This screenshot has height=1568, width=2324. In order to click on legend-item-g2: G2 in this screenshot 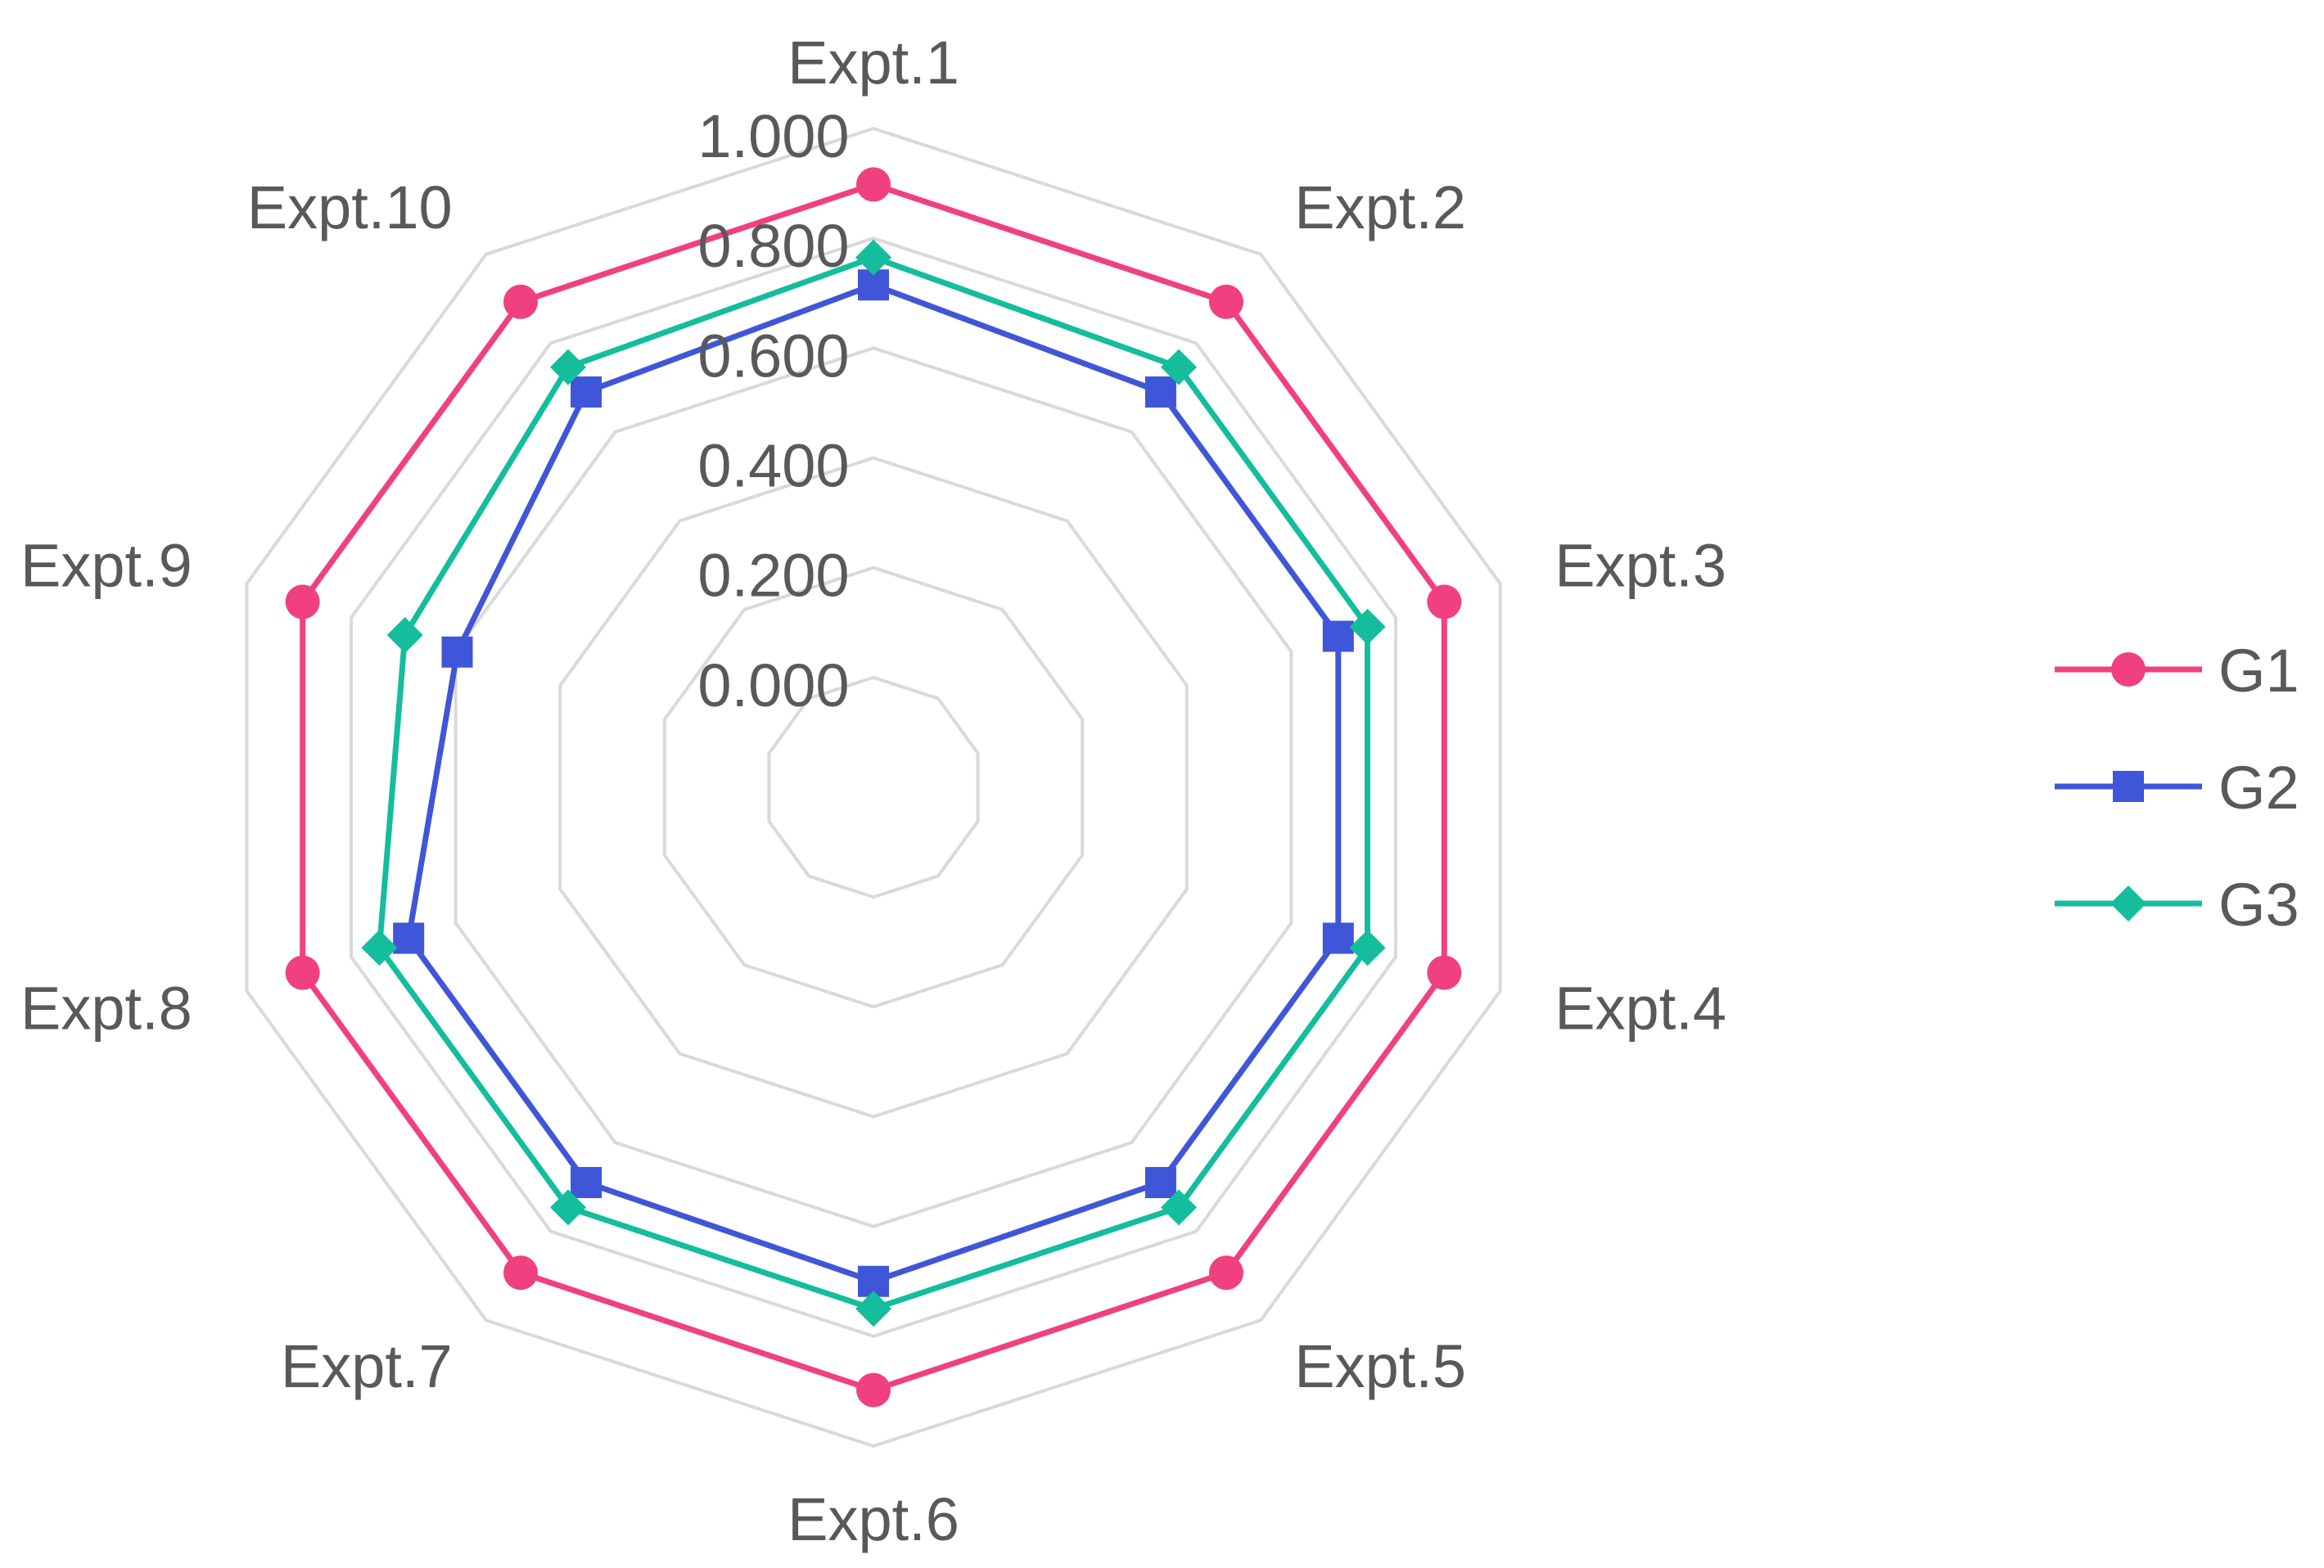, I will do `click(2177, 788)`.